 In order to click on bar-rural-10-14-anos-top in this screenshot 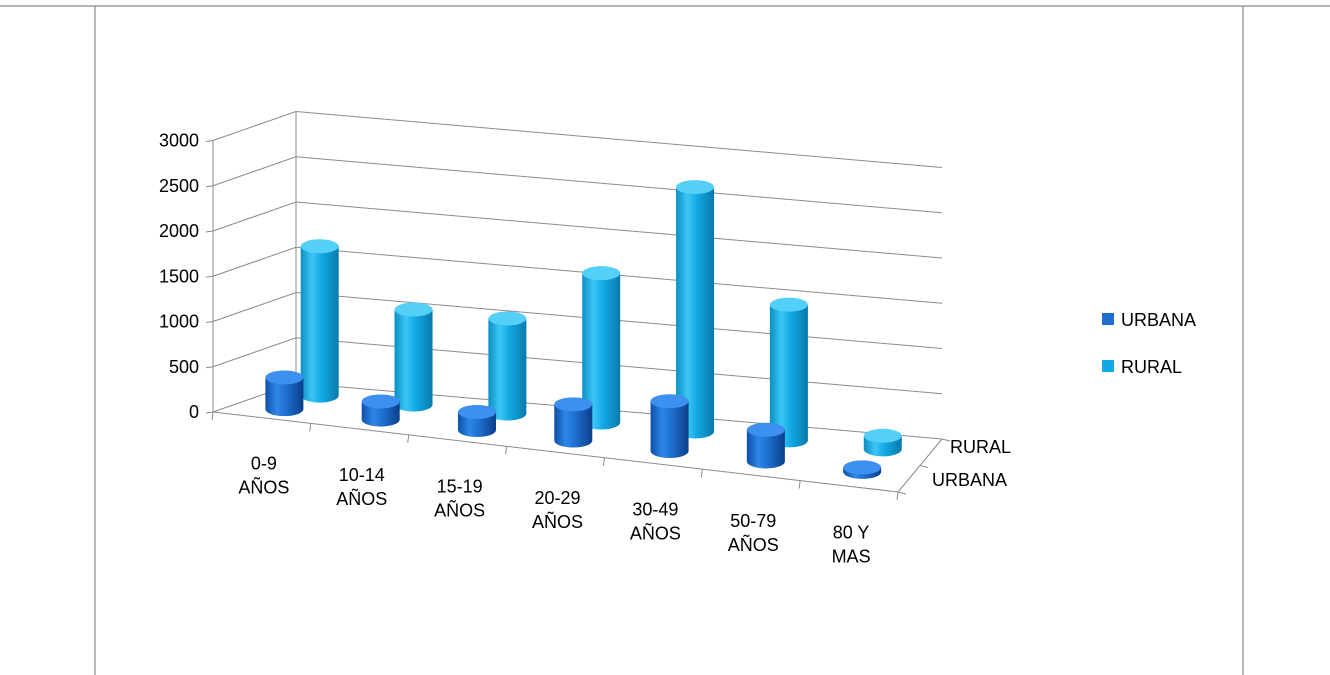, I will do `click(413, 309)`.